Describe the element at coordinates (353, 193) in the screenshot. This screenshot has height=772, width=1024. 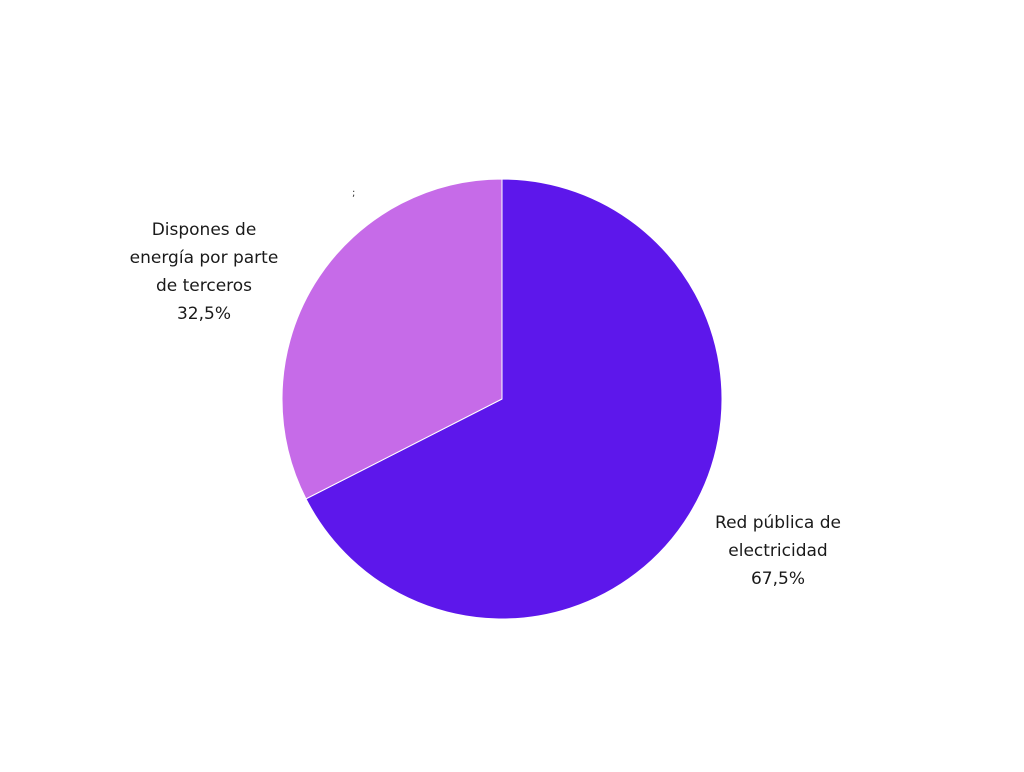
I see `stray-mark: ;` at that location.